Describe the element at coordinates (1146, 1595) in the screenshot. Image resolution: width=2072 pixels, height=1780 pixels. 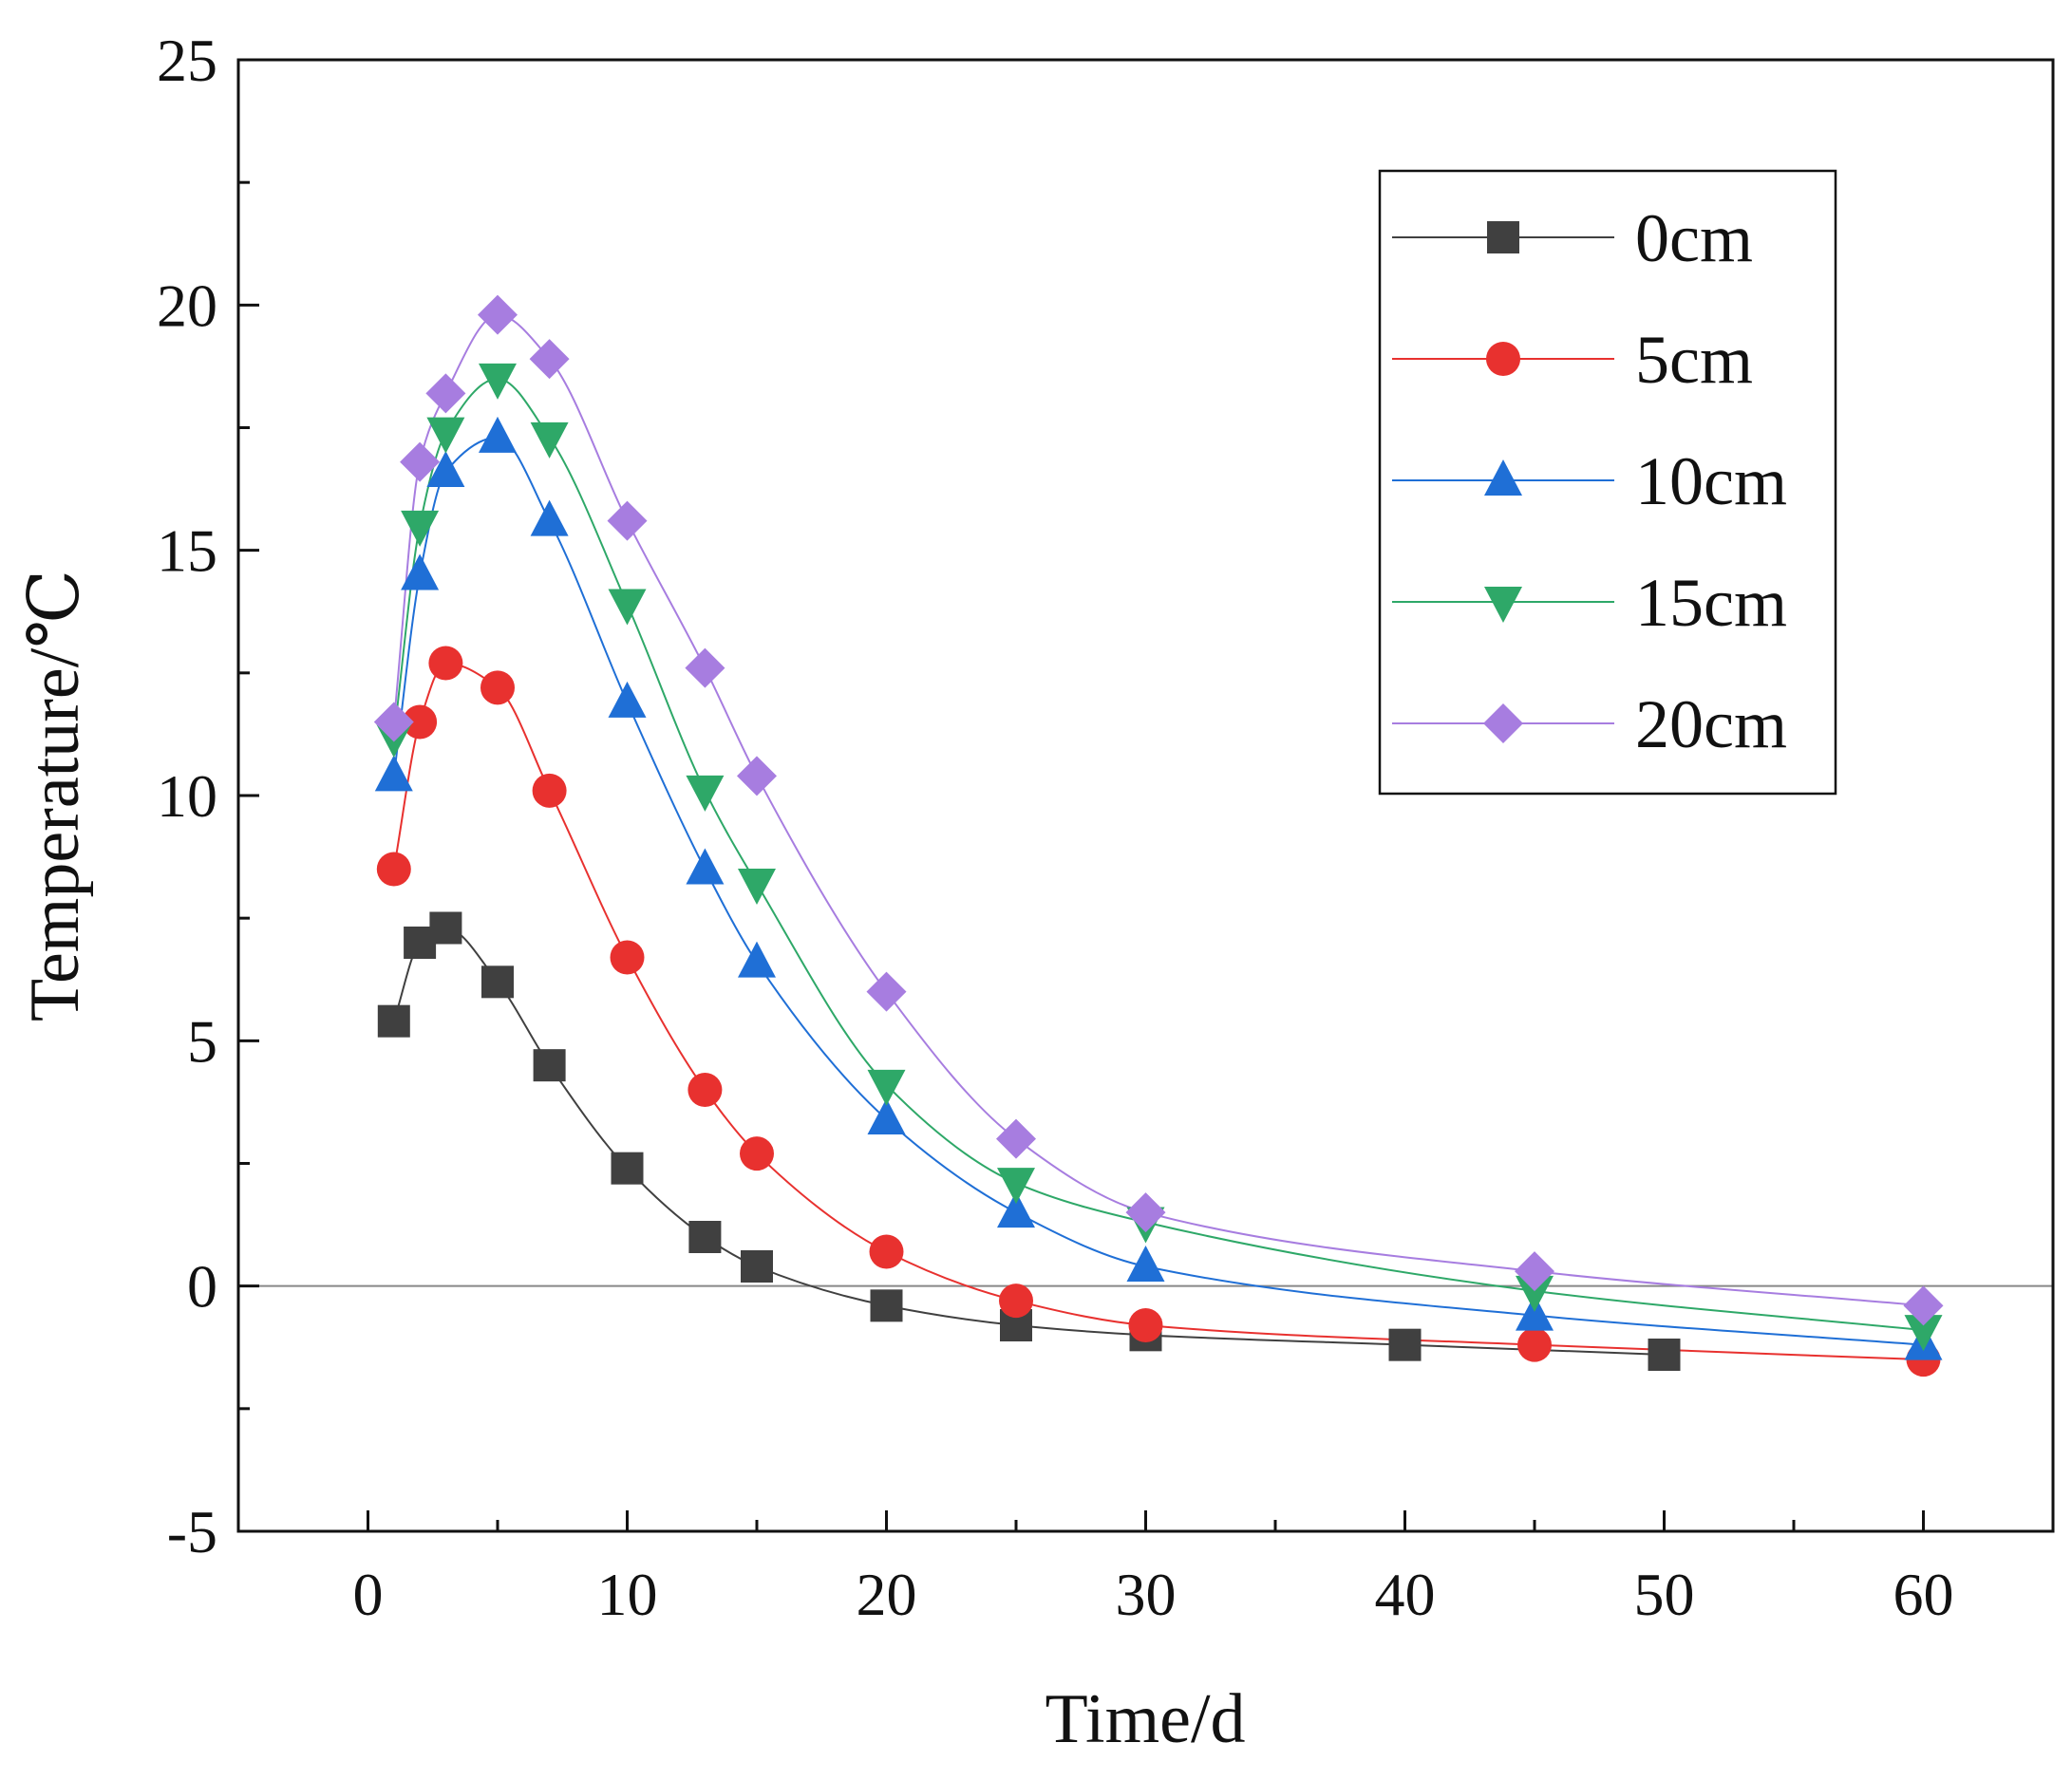
I see `x-tick-label: 30` at that location.